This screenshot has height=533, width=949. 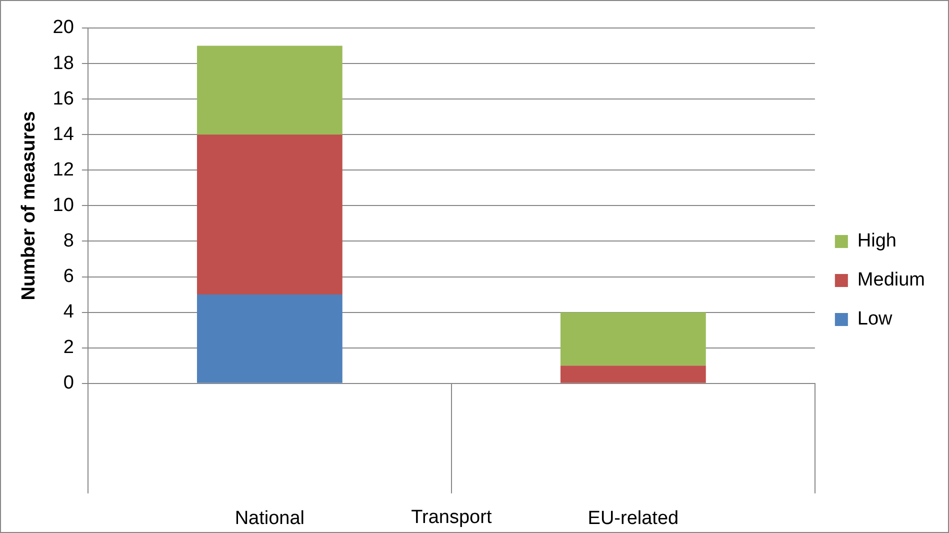 What do you see at coordinates (63, 27) in the screenshot?
I see `y-tick-label: 20` at bounding box center [63, 27].